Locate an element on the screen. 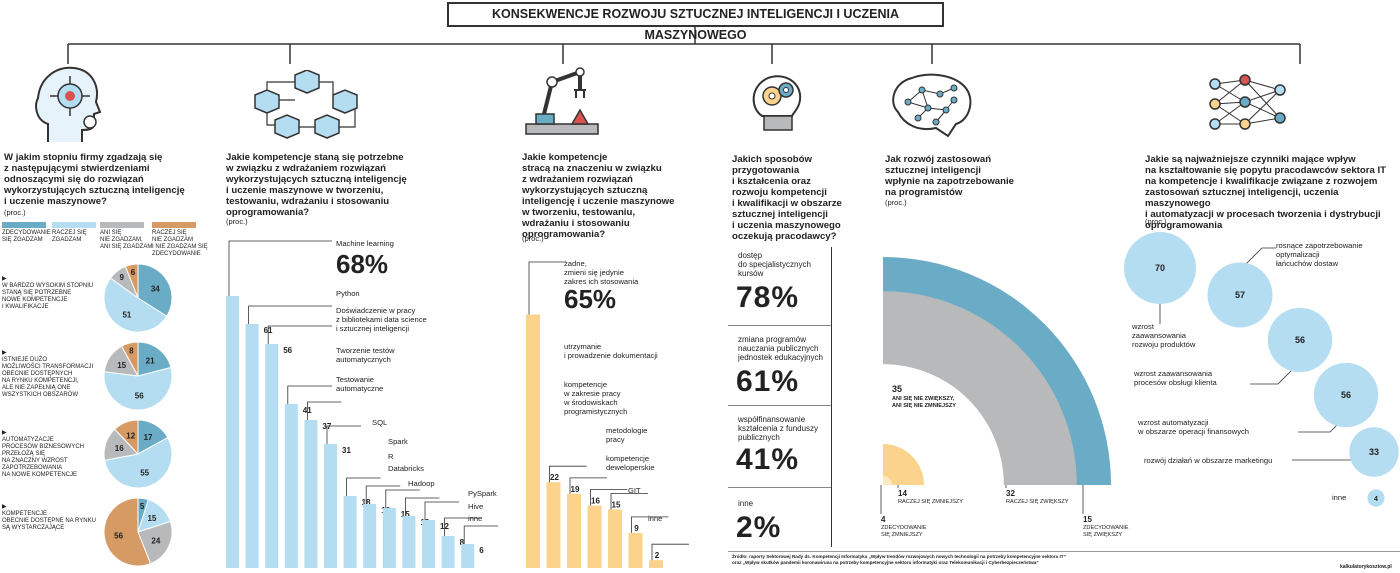  bar-category-label: GIT is located at coordinates (634, 490).